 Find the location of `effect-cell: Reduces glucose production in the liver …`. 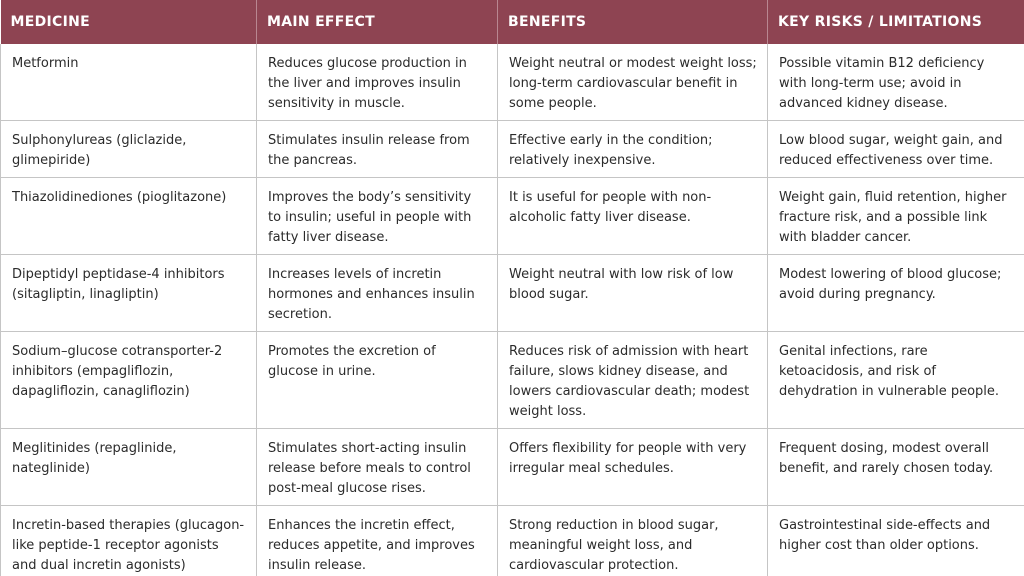

effect-cell: Reduces glucose production in the liver … is located at coordinates (377, 82).